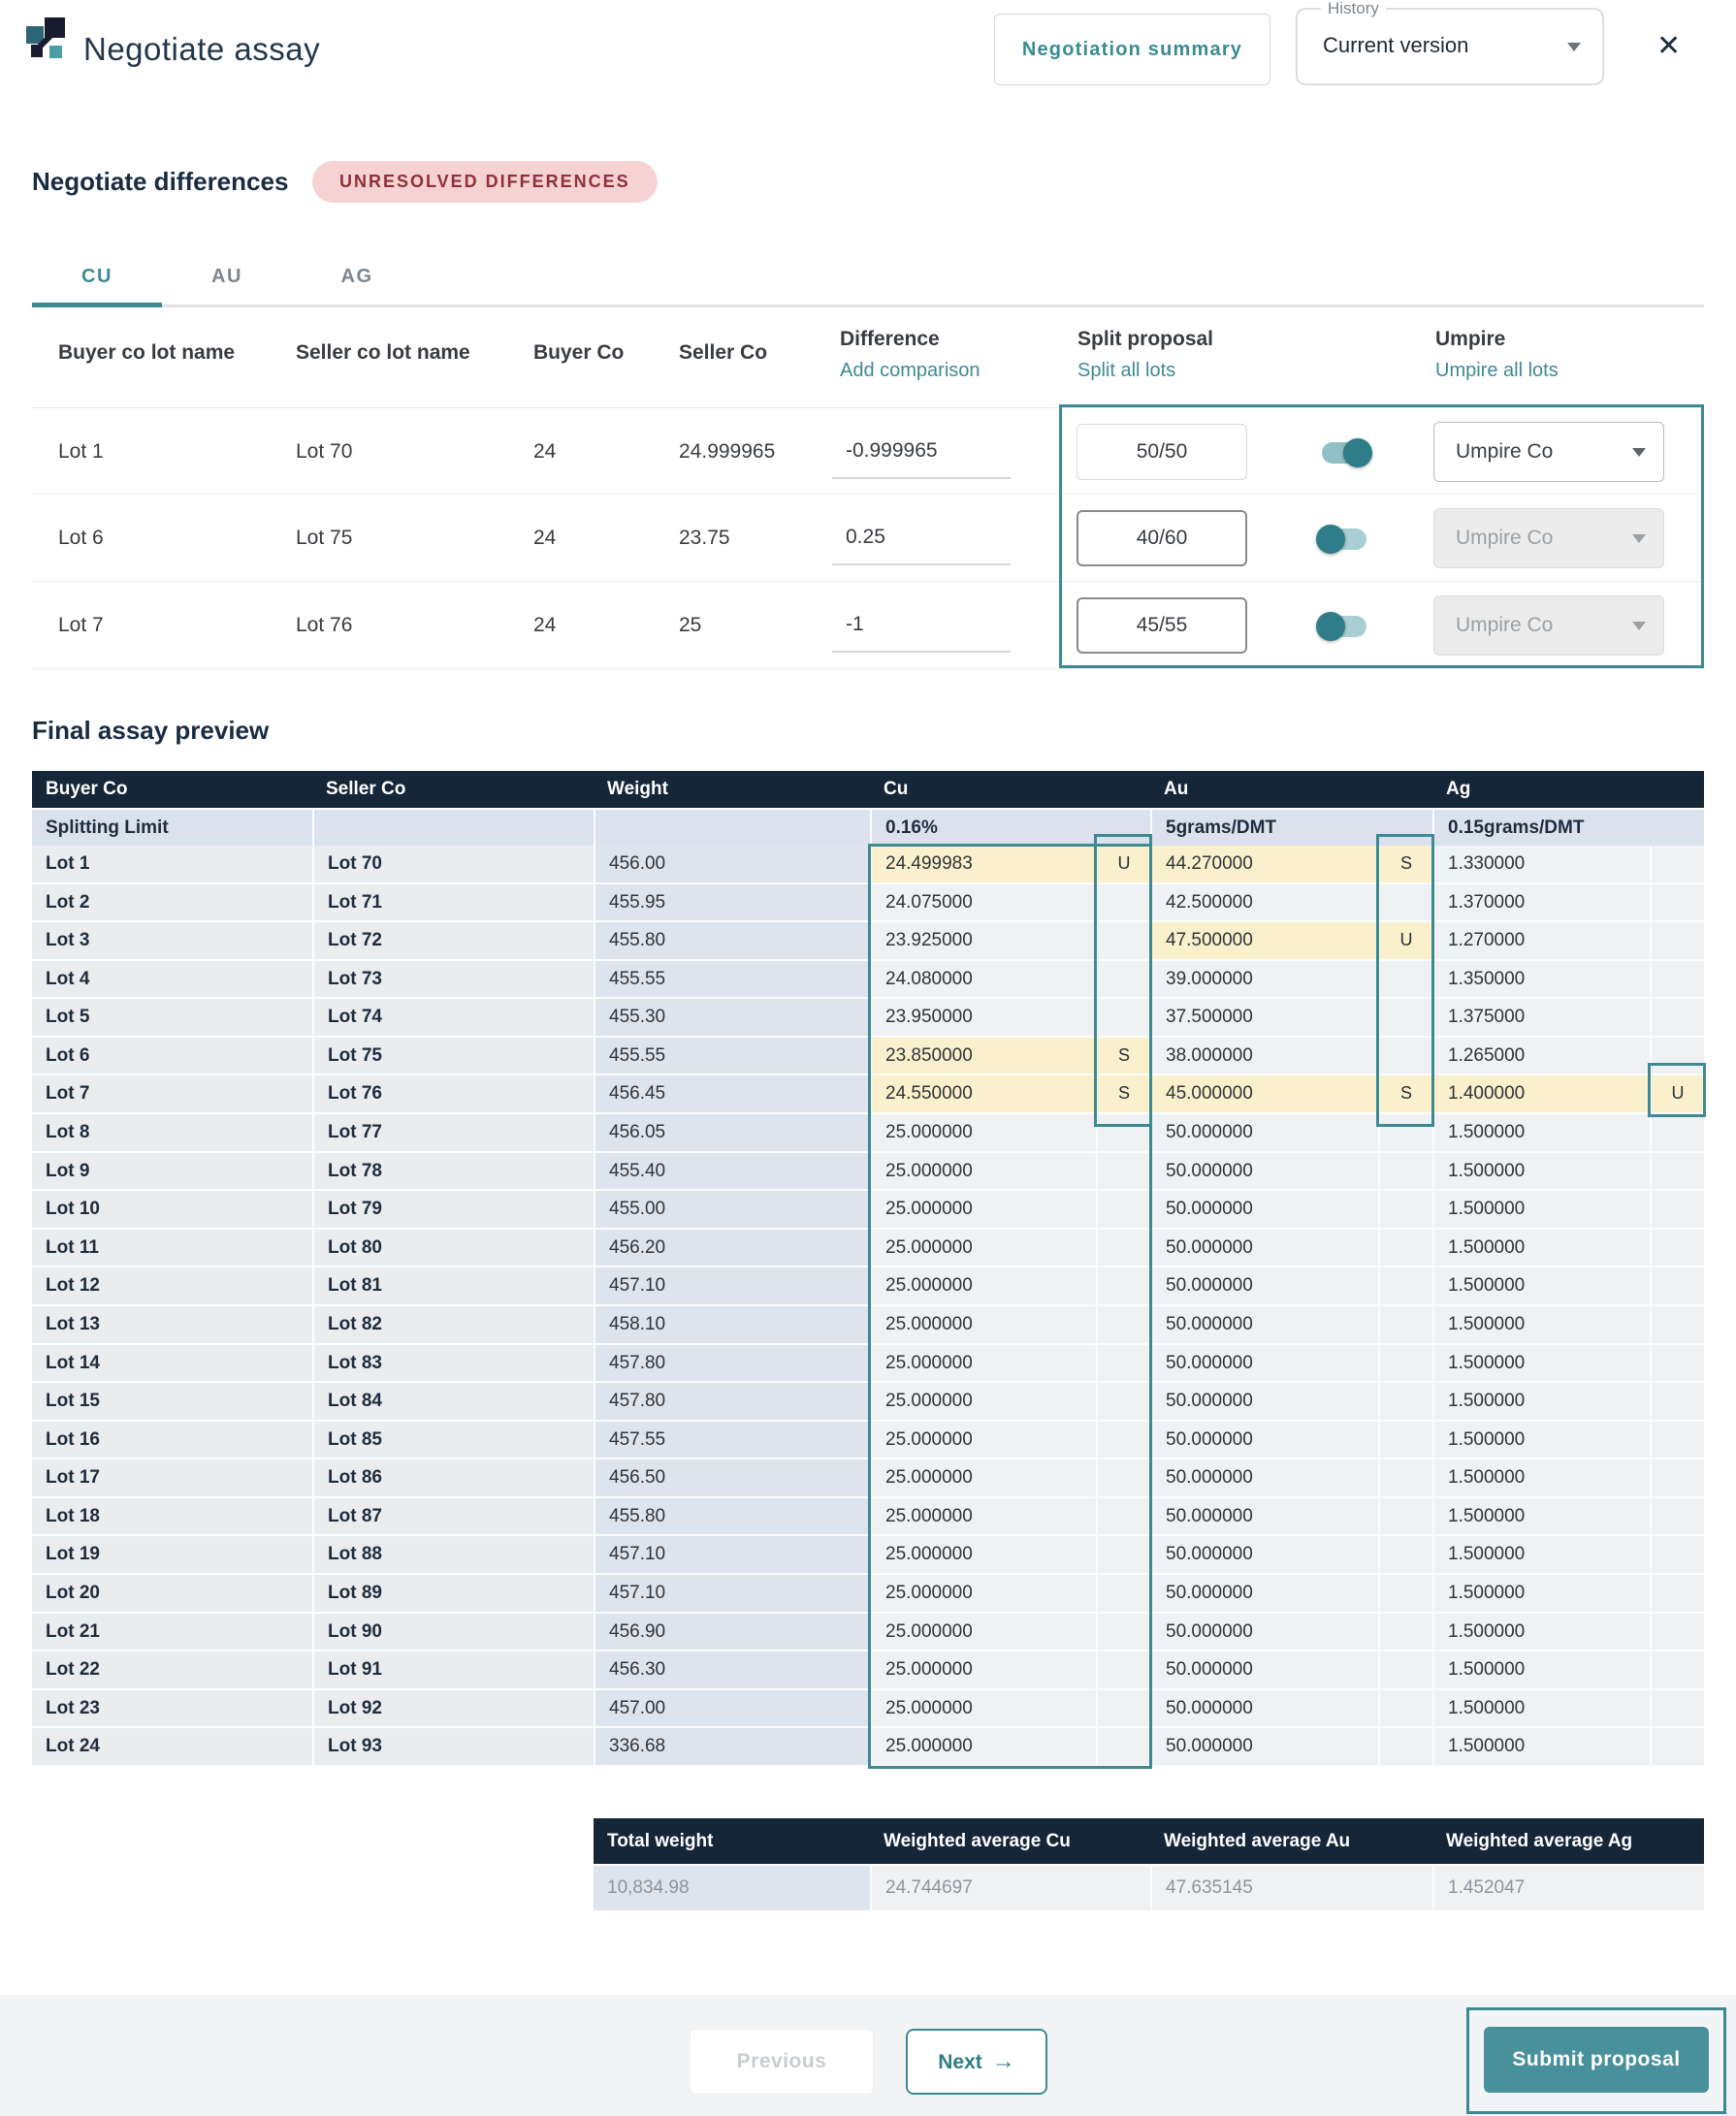 The height and width of the screenshot is (2116, 1736). I want to click on seller-lot-cell: Lot 77, so click(453, 1133).